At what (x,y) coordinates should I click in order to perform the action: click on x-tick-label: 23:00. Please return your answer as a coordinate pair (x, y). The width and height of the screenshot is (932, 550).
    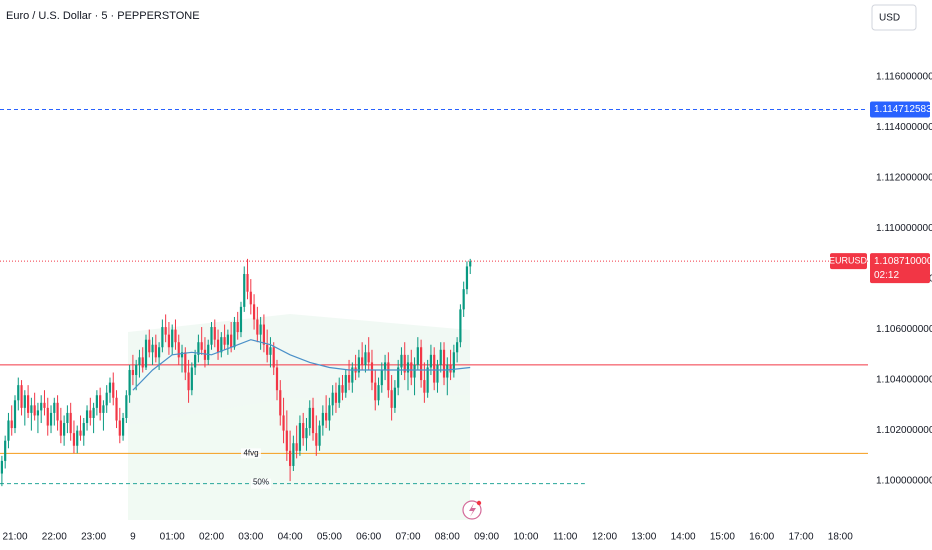
    Looking at the image, I should click on (93, 537).